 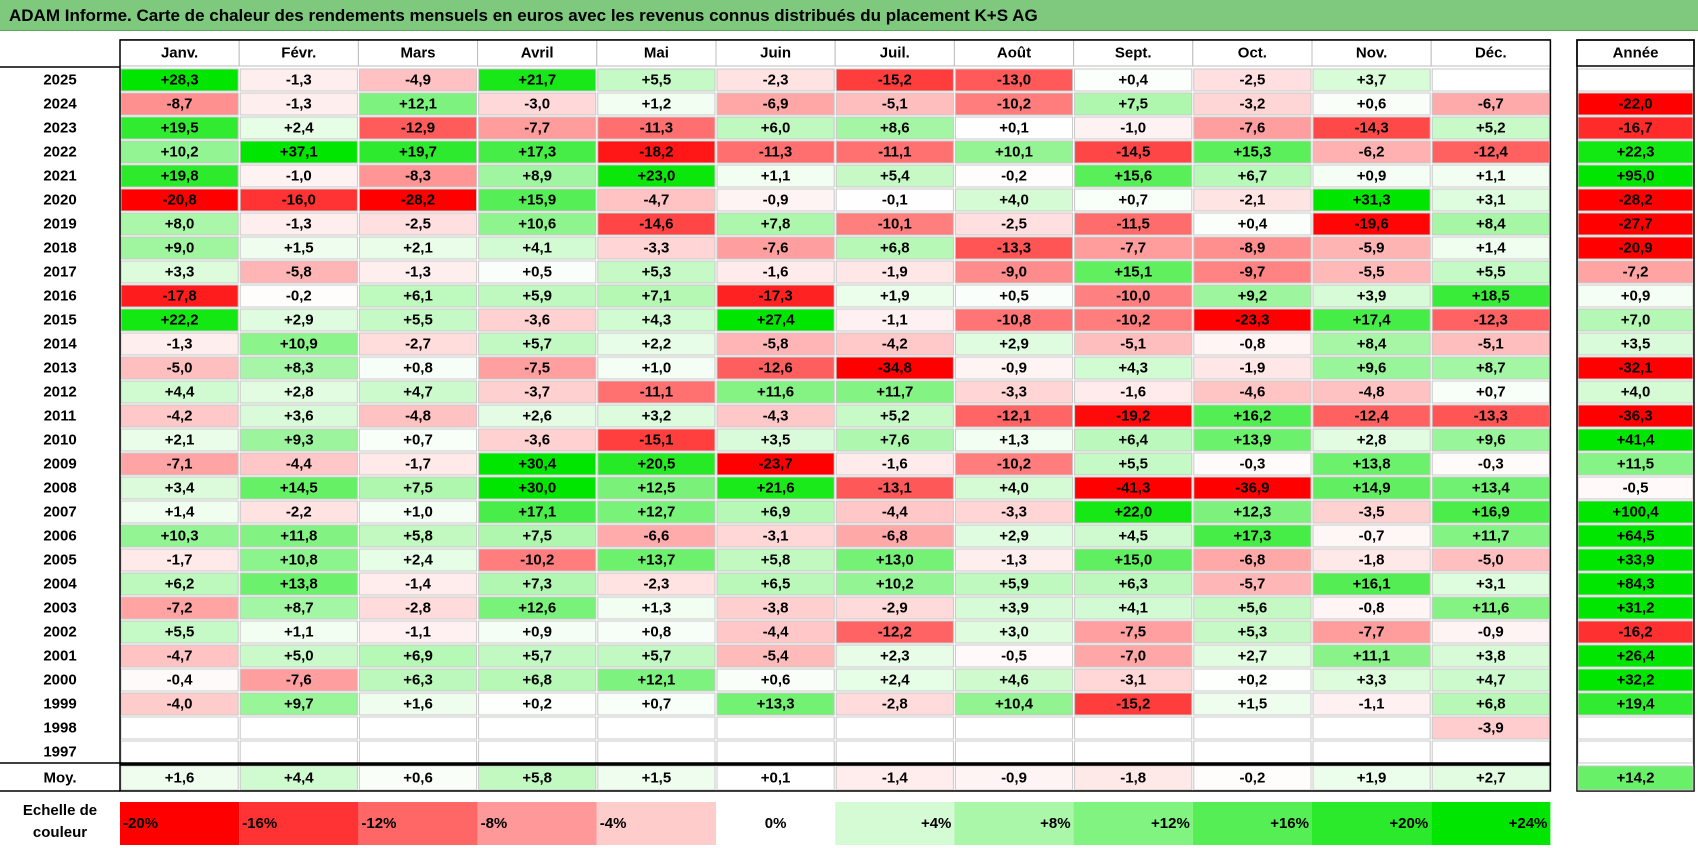 I want to click on cell-value: -1,6, so click(x=1133, y=392).